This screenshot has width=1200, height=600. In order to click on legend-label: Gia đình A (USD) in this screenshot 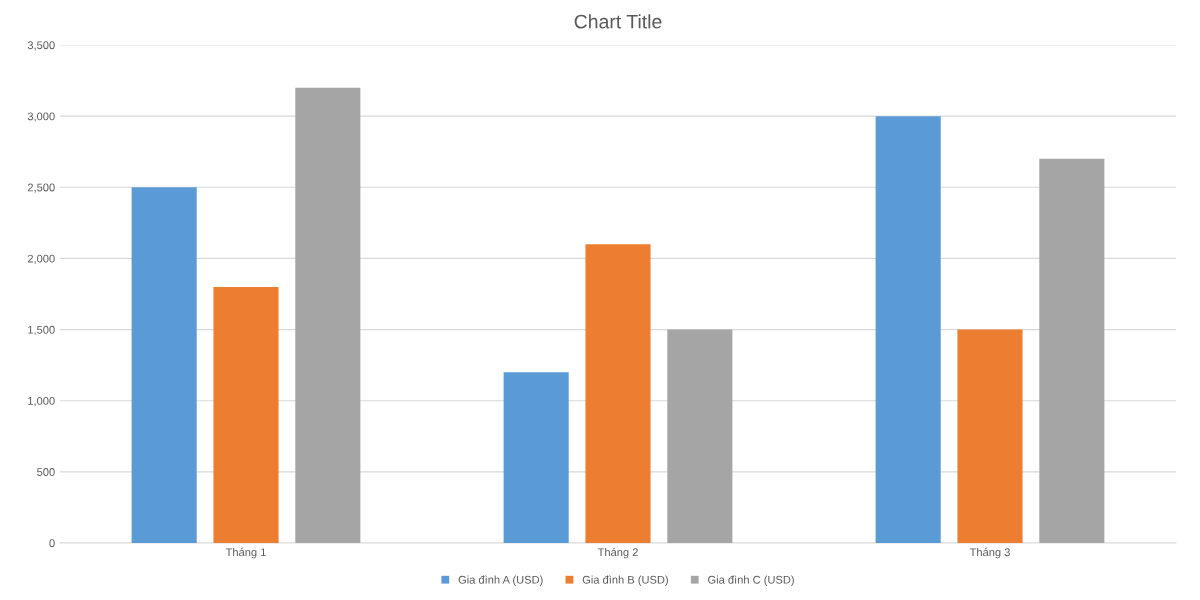, I will do `click(500, 580)`.